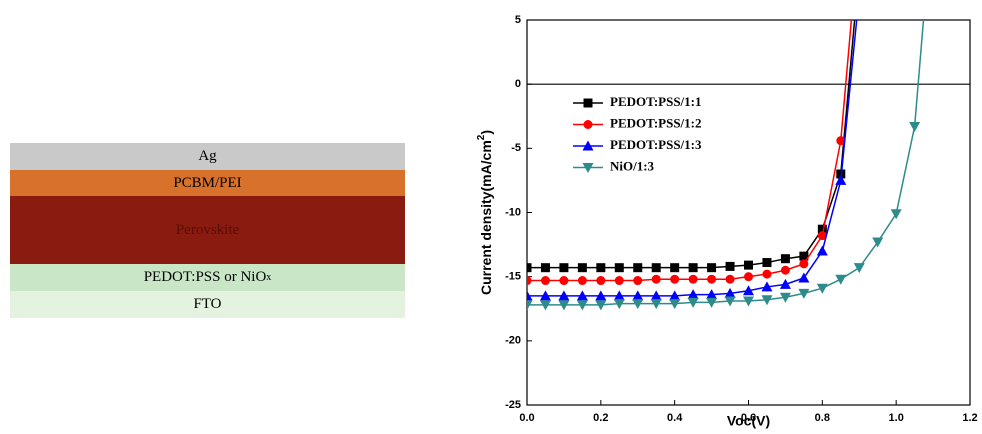 This screenshot has height=434, width=982. I want to click on y-tick-label: -5, so click(516, 148).